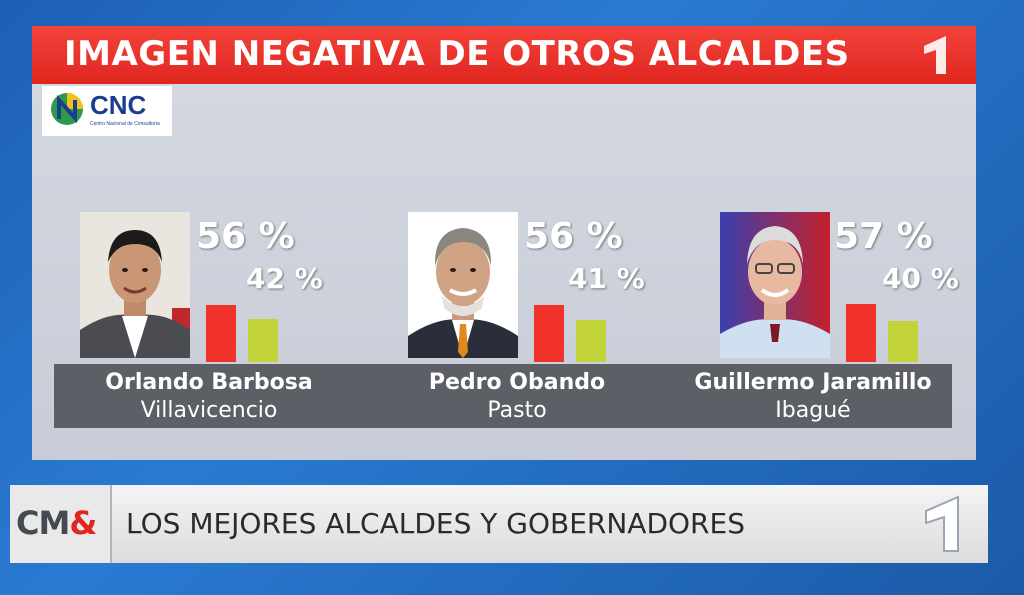  Describe the element at coordinates (775, 285) in the screenshot. I see `candidate-photo-jaramillo` at that location.